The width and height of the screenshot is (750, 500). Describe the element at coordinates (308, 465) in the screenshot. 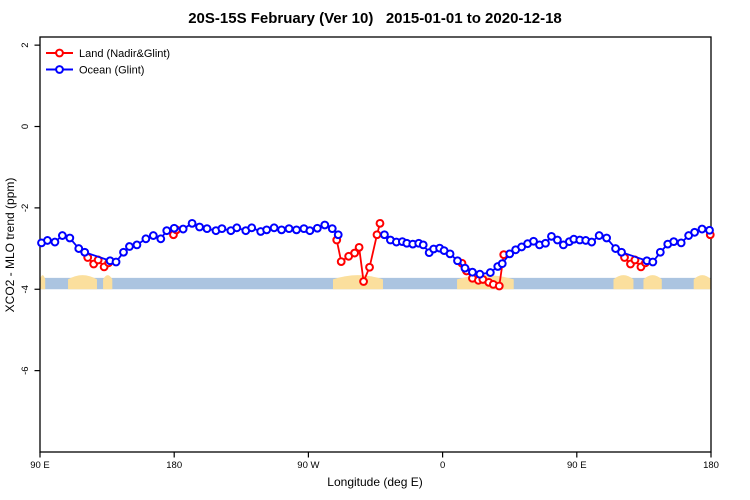

I see `x-tick-label: 90 W` at that location.